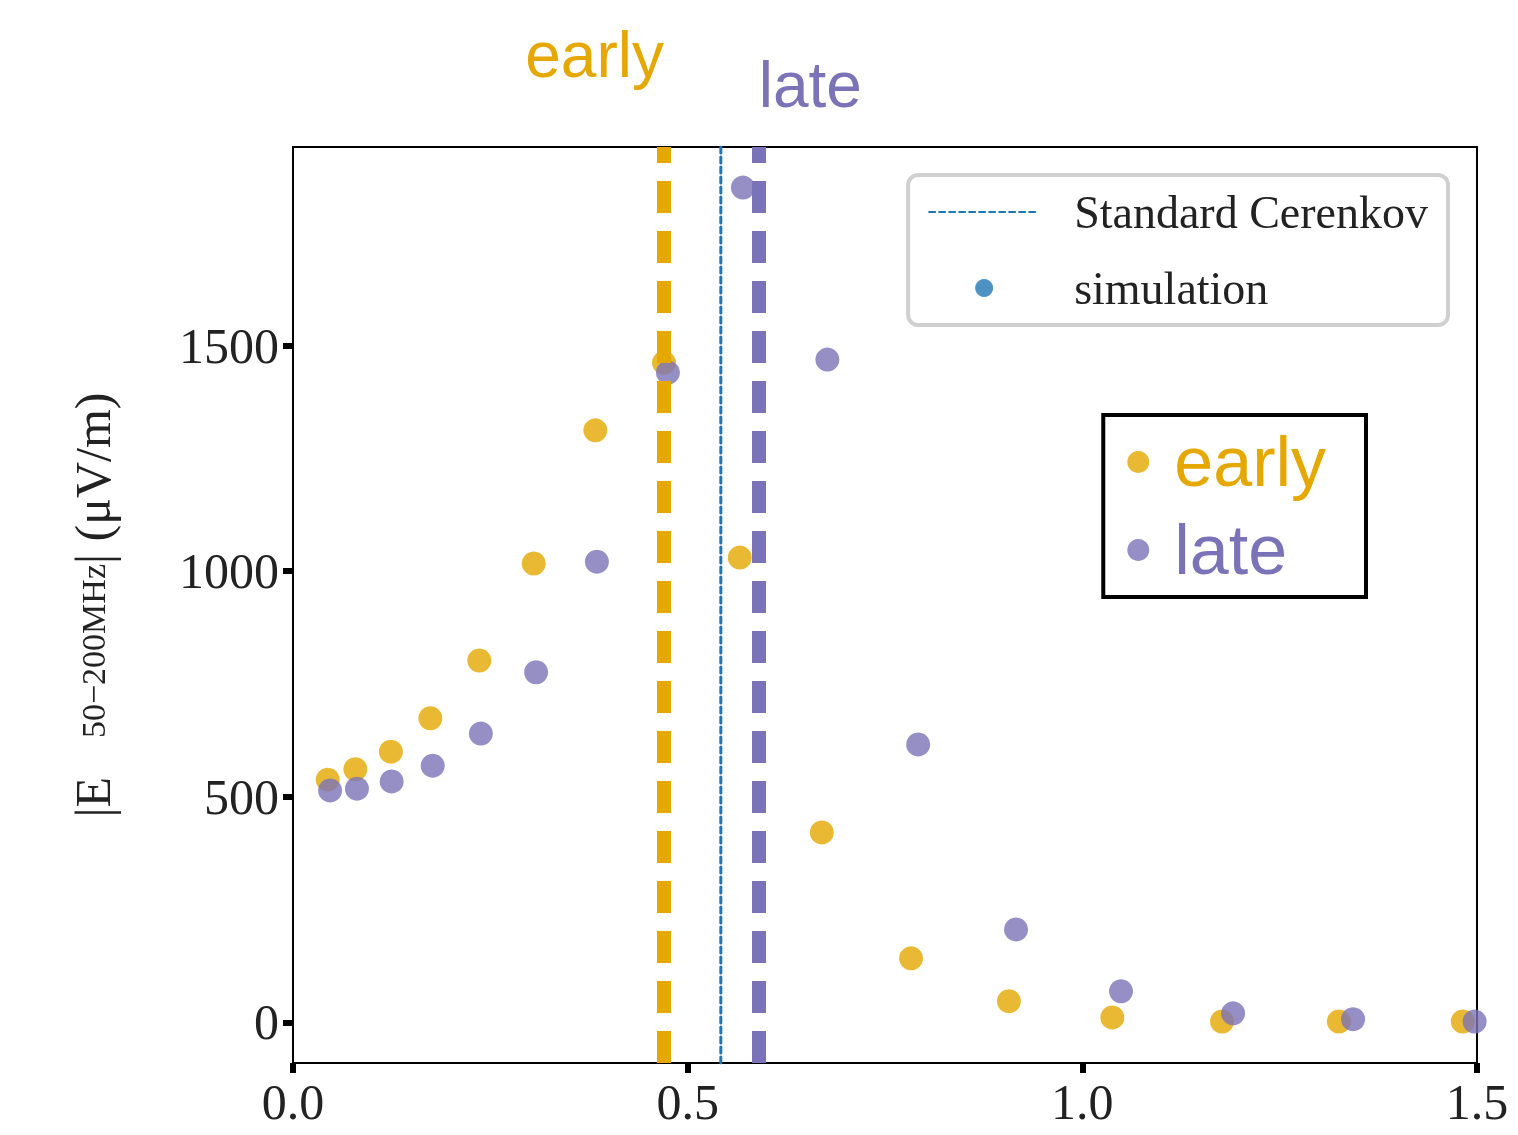  What do you see at coordinates (1082, 1102) in the screenshot?
I see `x-tick-label: 1.0` at bounding box center [1082, 1102].